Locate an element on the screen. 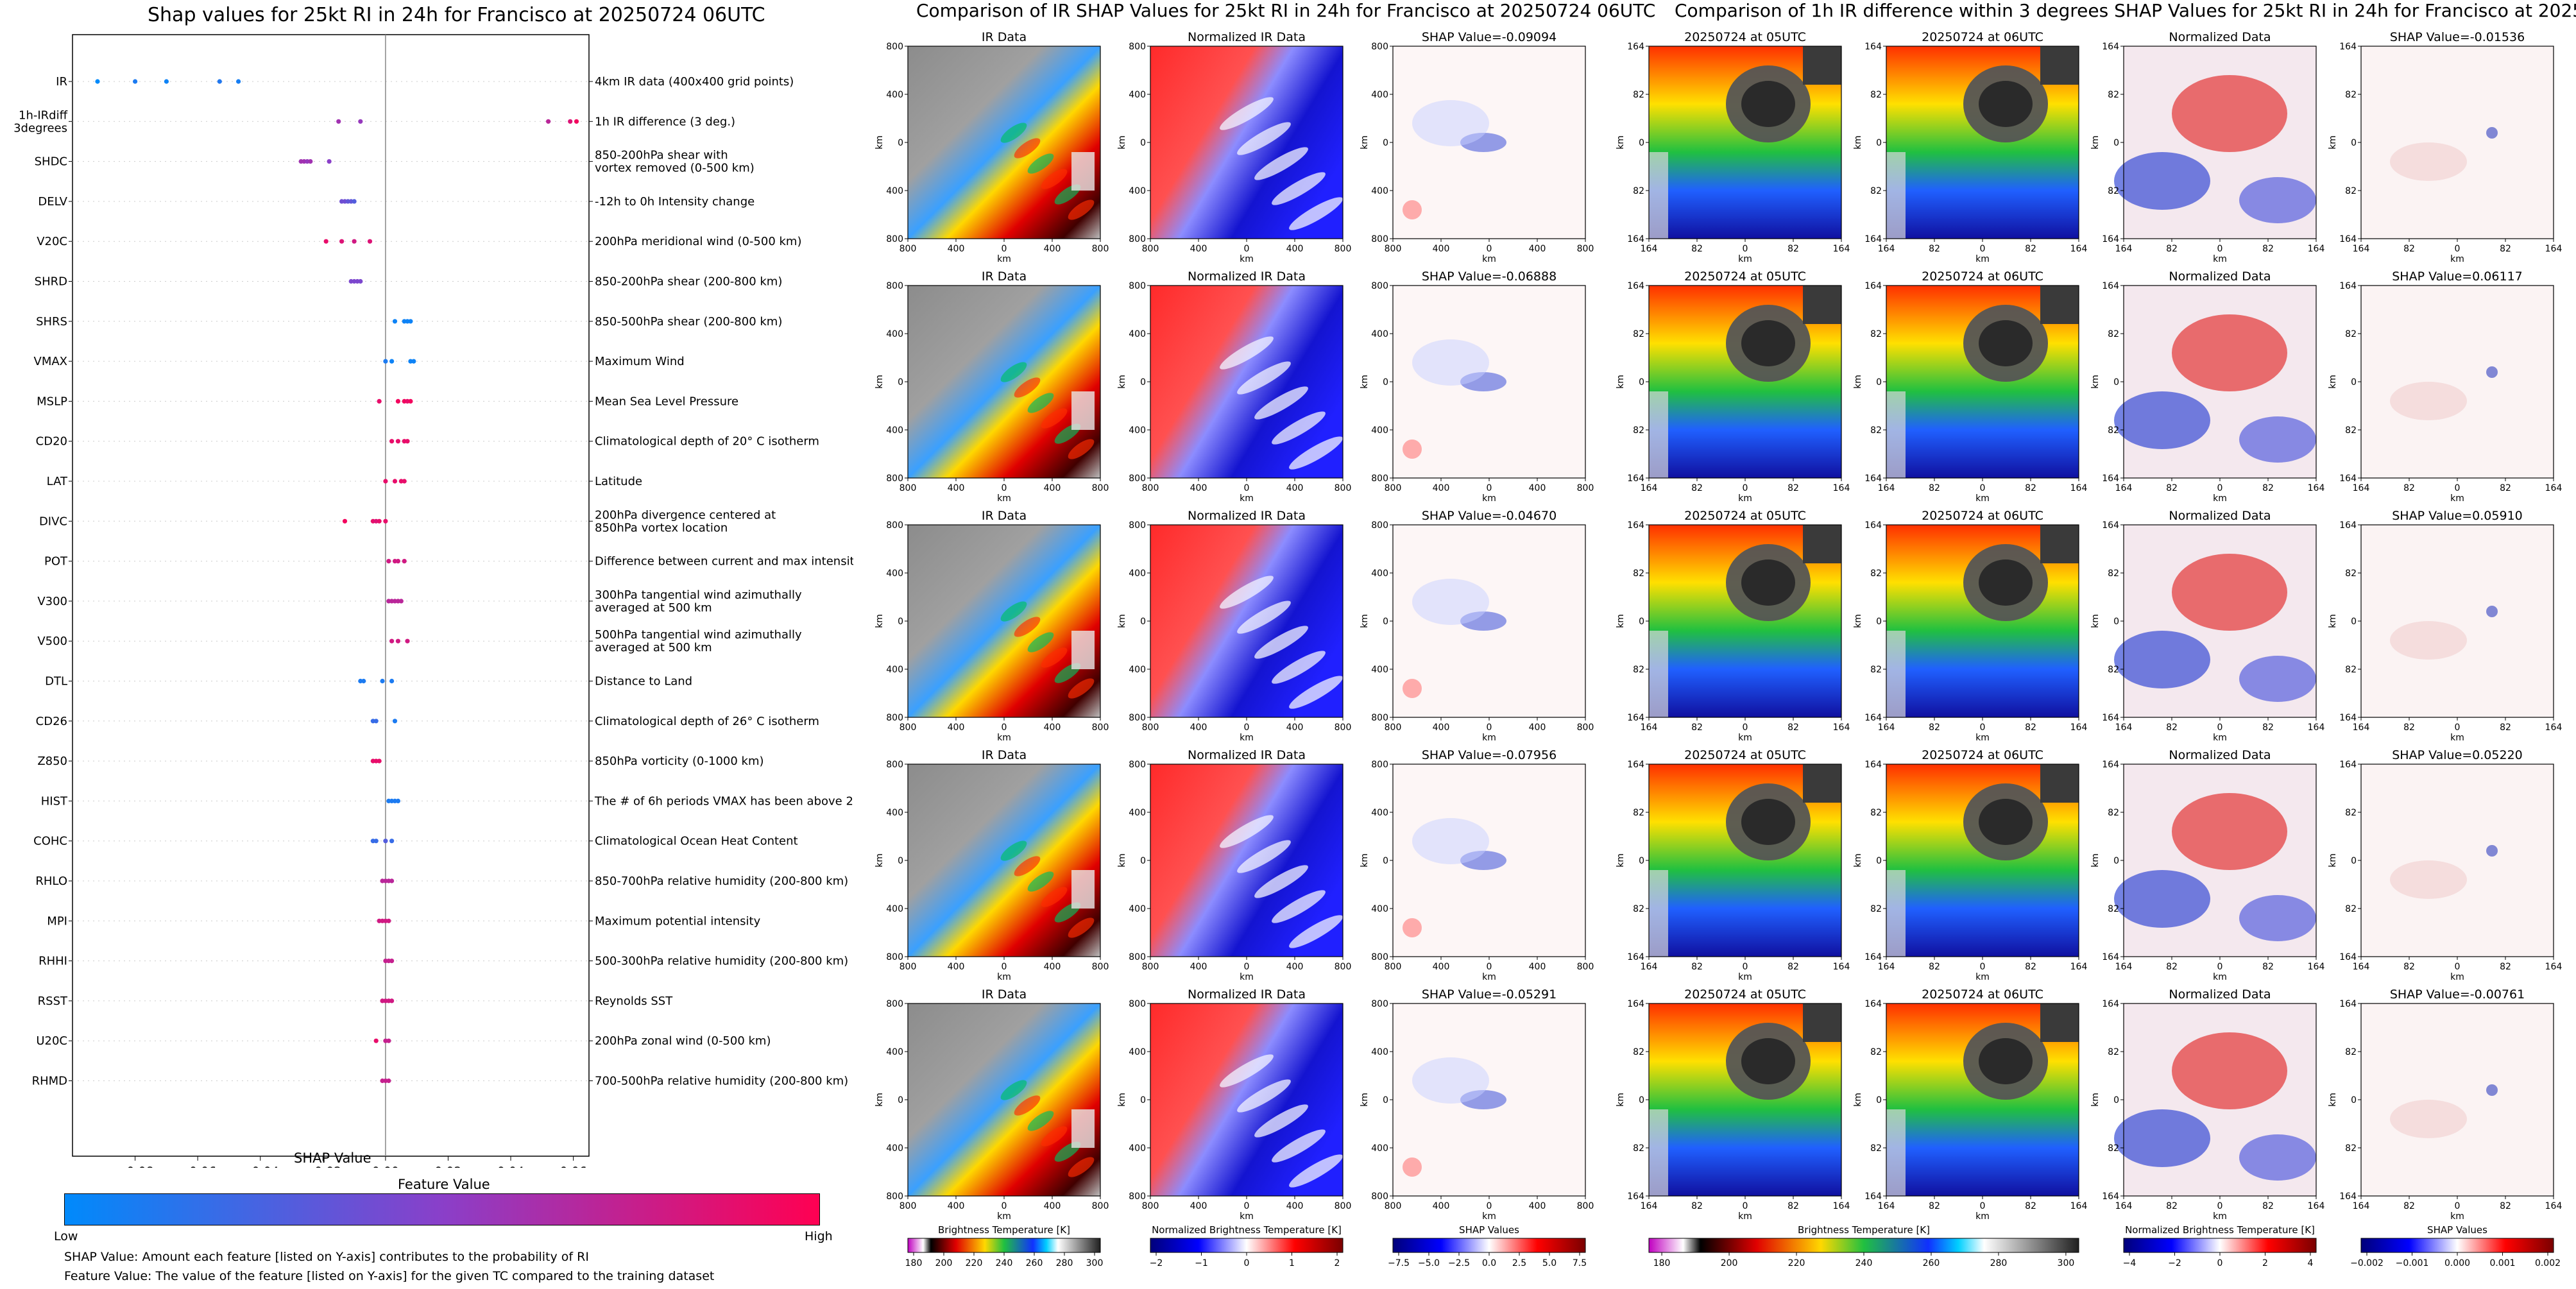 Image resolution: width=2576 pixels, height=1289 pixels. x-tick-label: −0.06 is located at coordinates (197, 1166).